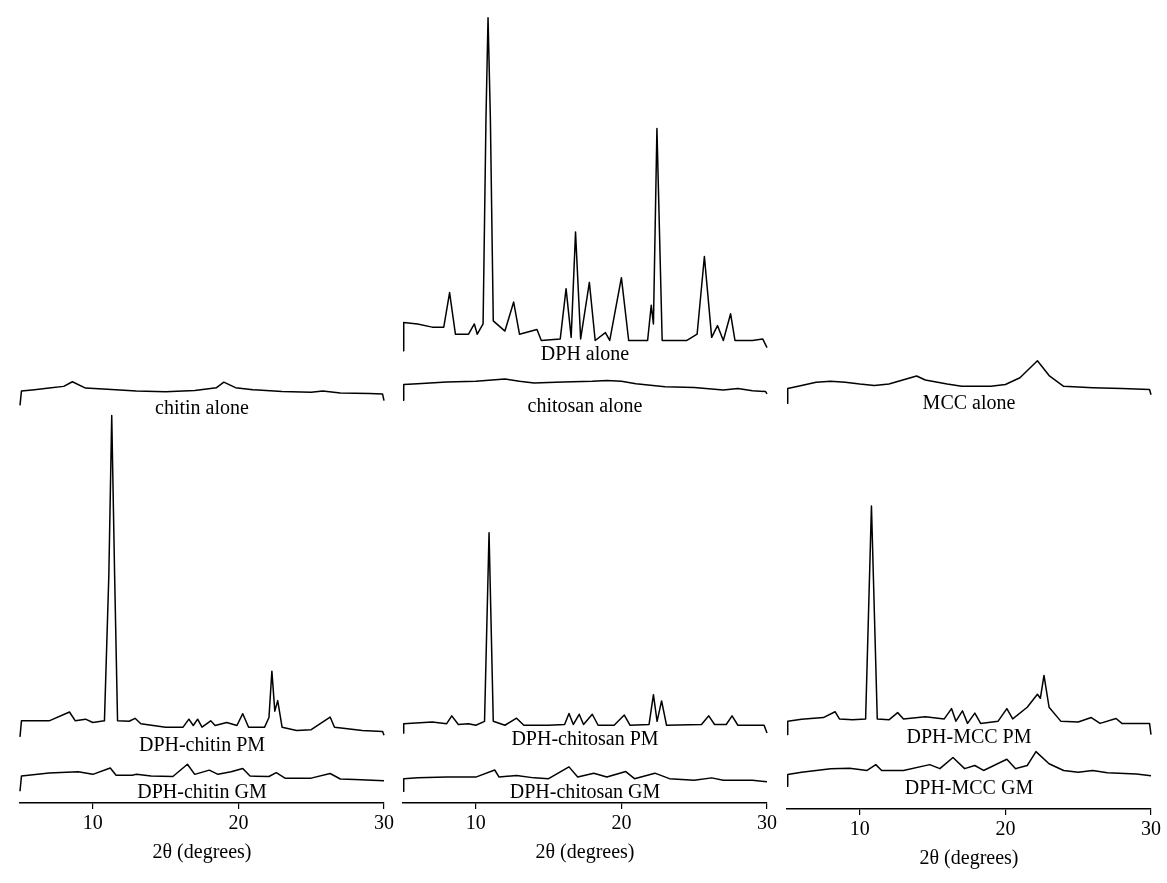 The height and width of the screenshot is (883, 1167). Describe the element at coordinates (202, 791) in the screenshot. I see `series-label: DPH-chitin GM` at that location.